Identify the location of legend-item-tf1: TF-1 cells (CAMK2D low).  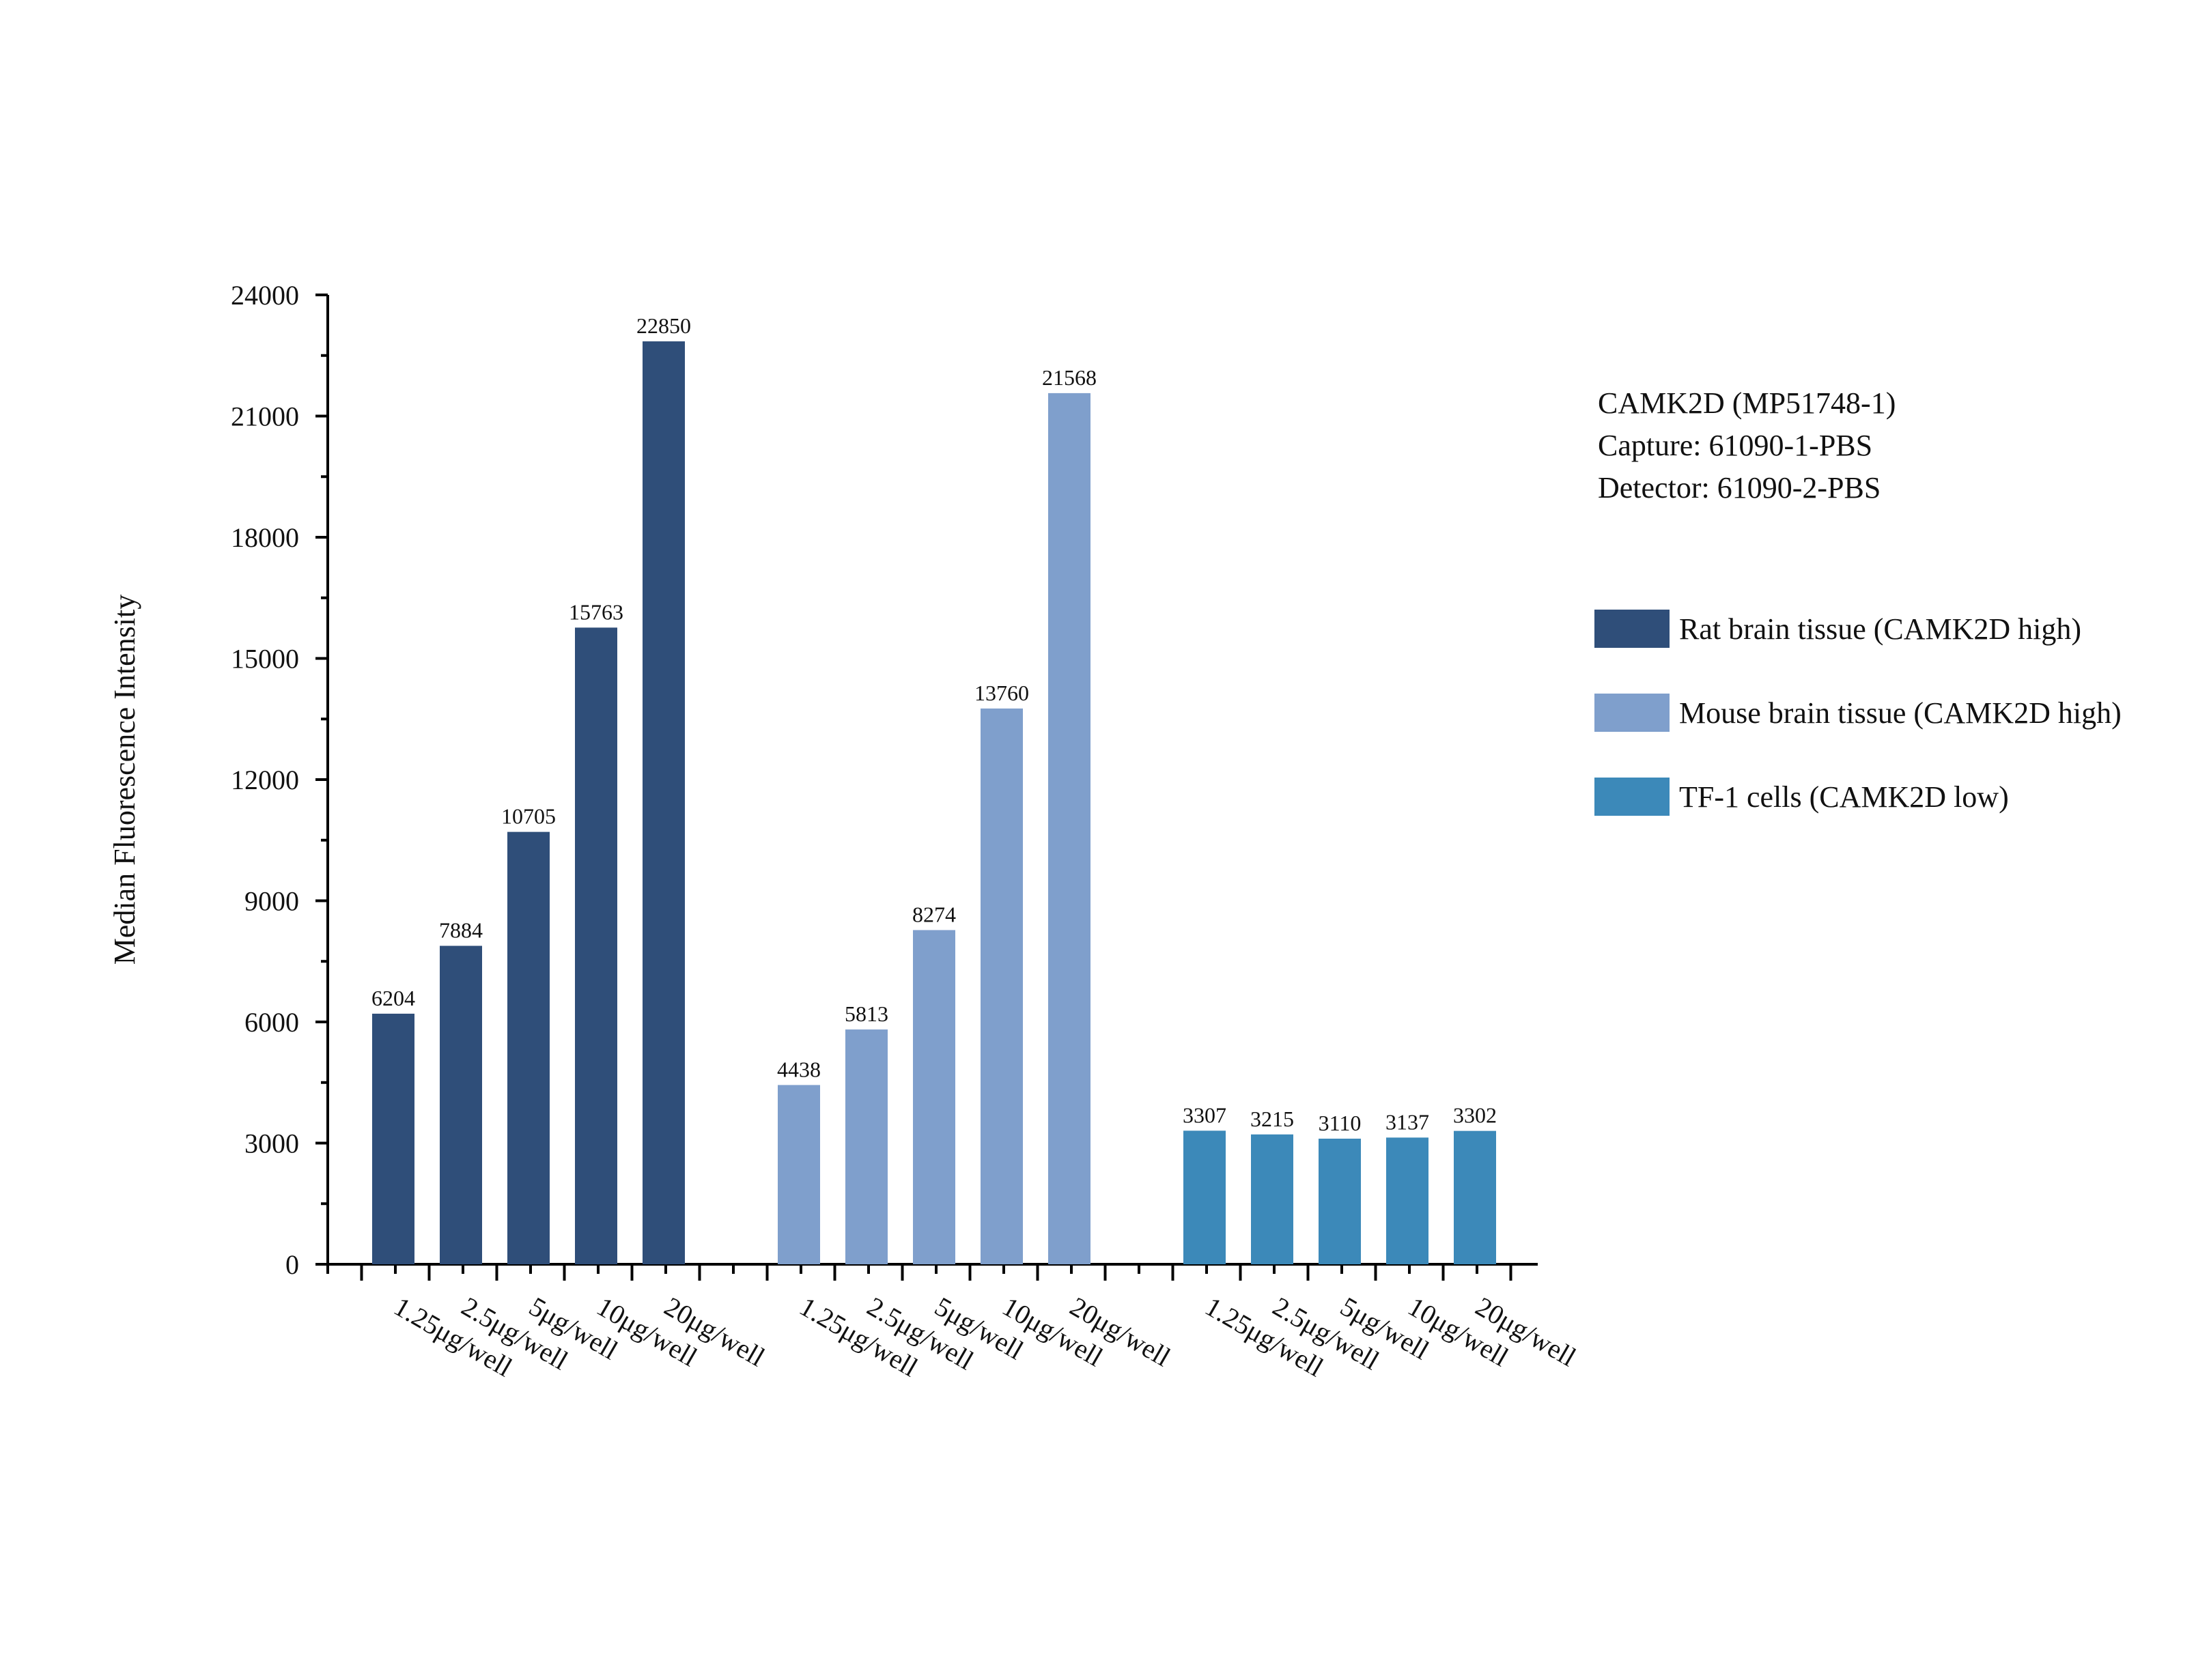
(1802, 797).